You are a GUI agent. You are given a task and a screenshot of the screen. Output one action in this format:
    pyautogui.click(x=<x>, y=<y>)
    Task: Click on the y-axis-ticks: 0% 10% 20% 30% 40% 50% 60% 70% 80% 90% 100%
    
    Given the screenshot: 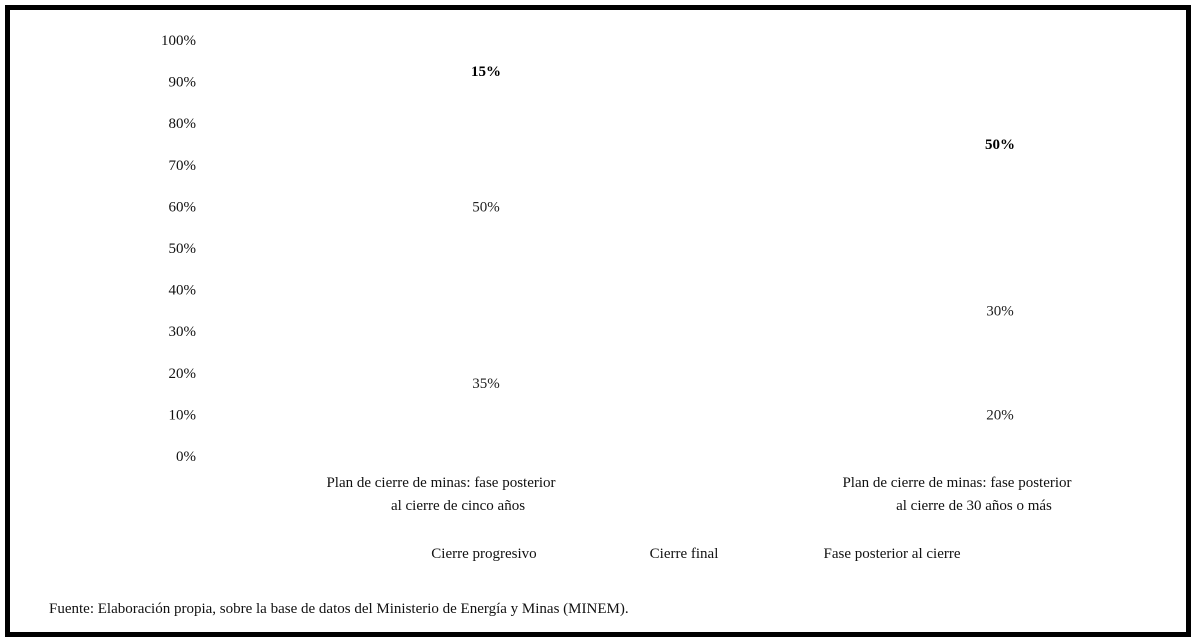 What is the action you would take?
    pyautogui.click(x=178, y=249)
    